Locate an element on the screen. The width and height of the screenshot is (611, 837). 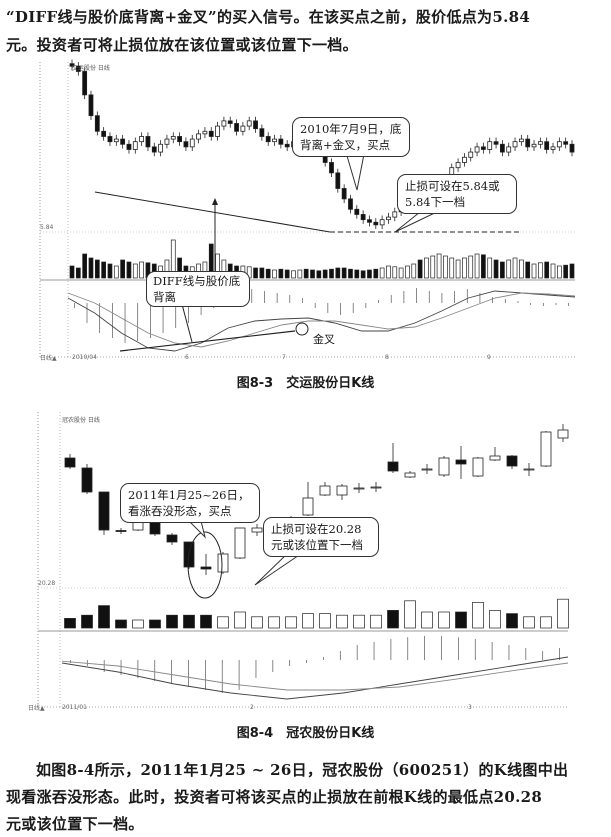
fig2-price-tick: 20.28 is located at coordinates (47, 583).